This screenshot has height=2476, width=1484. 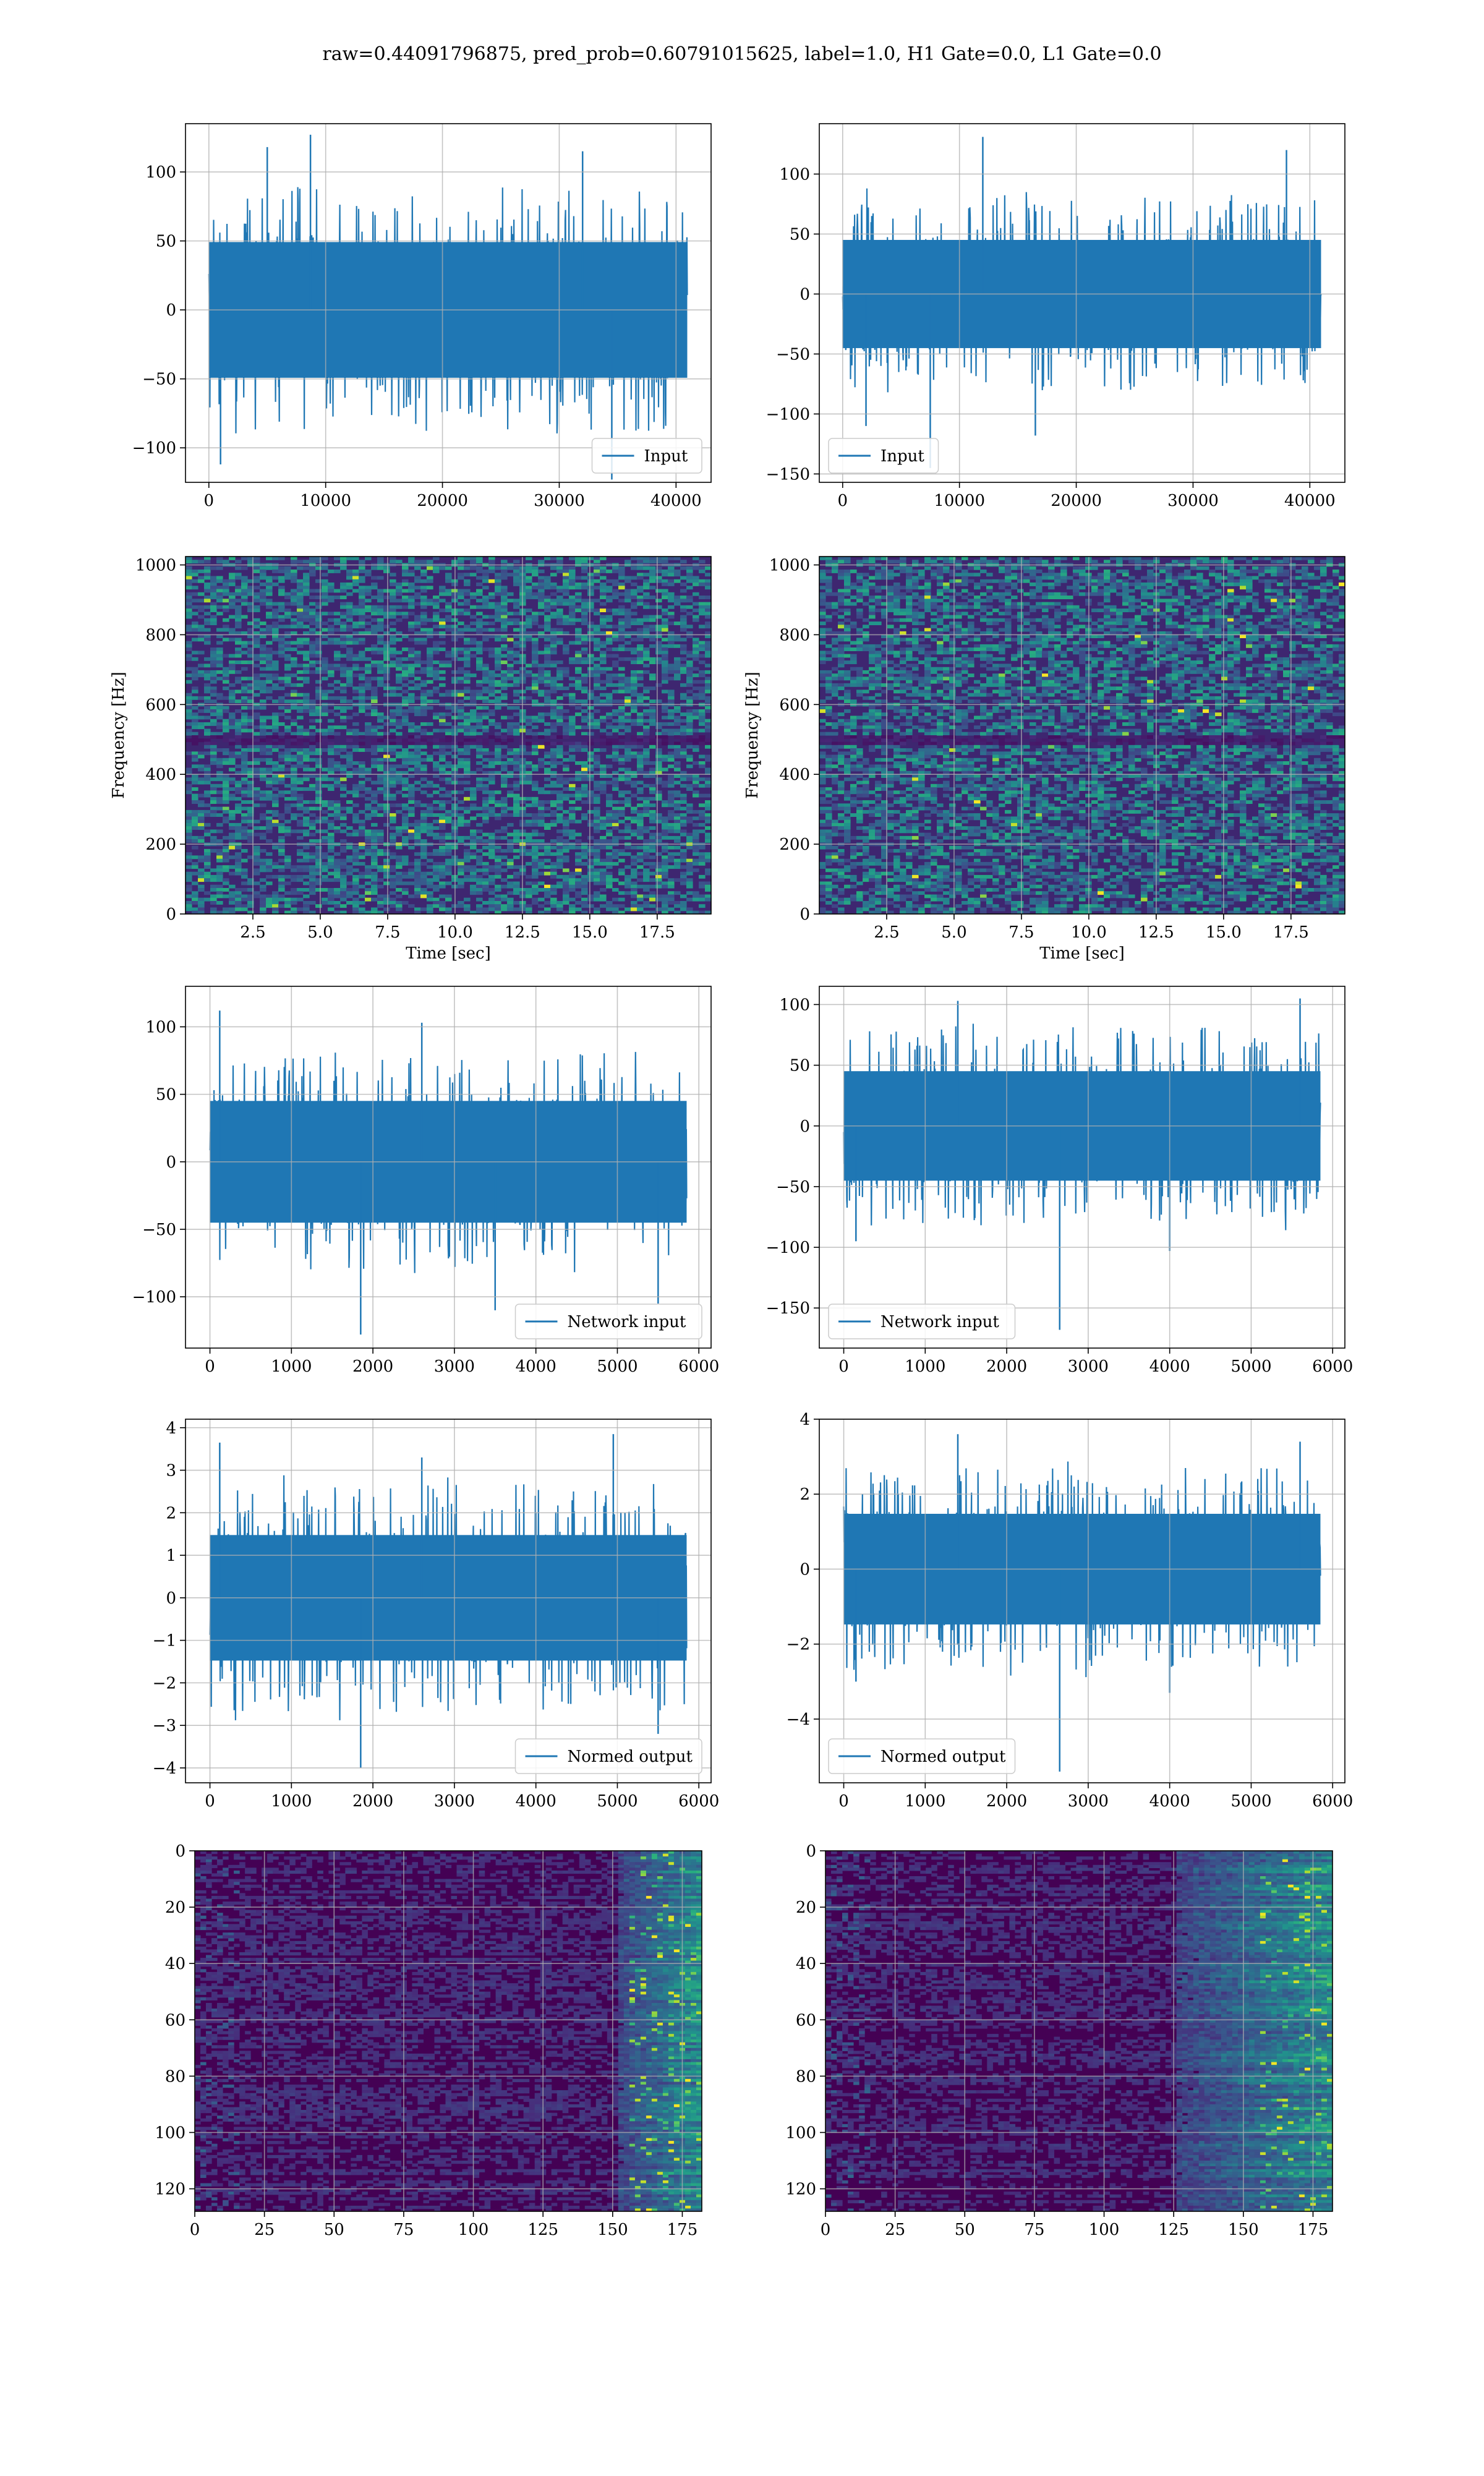 I want to click on h1-normed-output-legend-label: Normed output, so click(x=630, y=1757).